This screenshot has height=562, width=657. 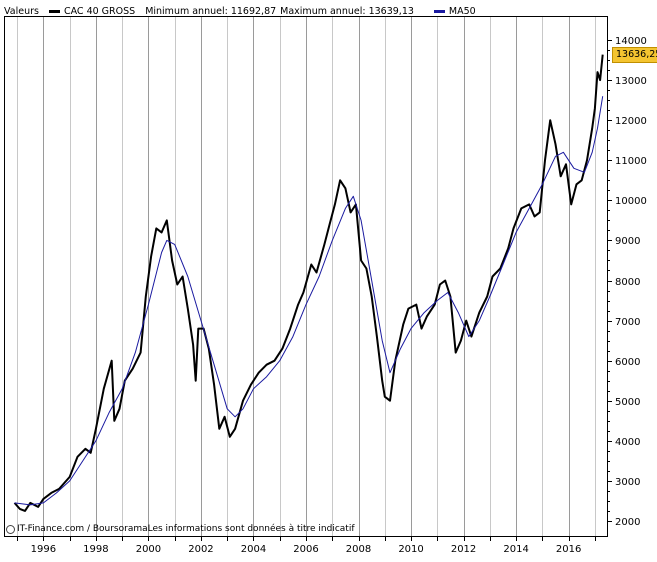 What do you see at coordinates (99, 11) in the screenshot?
I see `legend-series-name: CAC 40 GROSS` at bounding box center [99, 11].